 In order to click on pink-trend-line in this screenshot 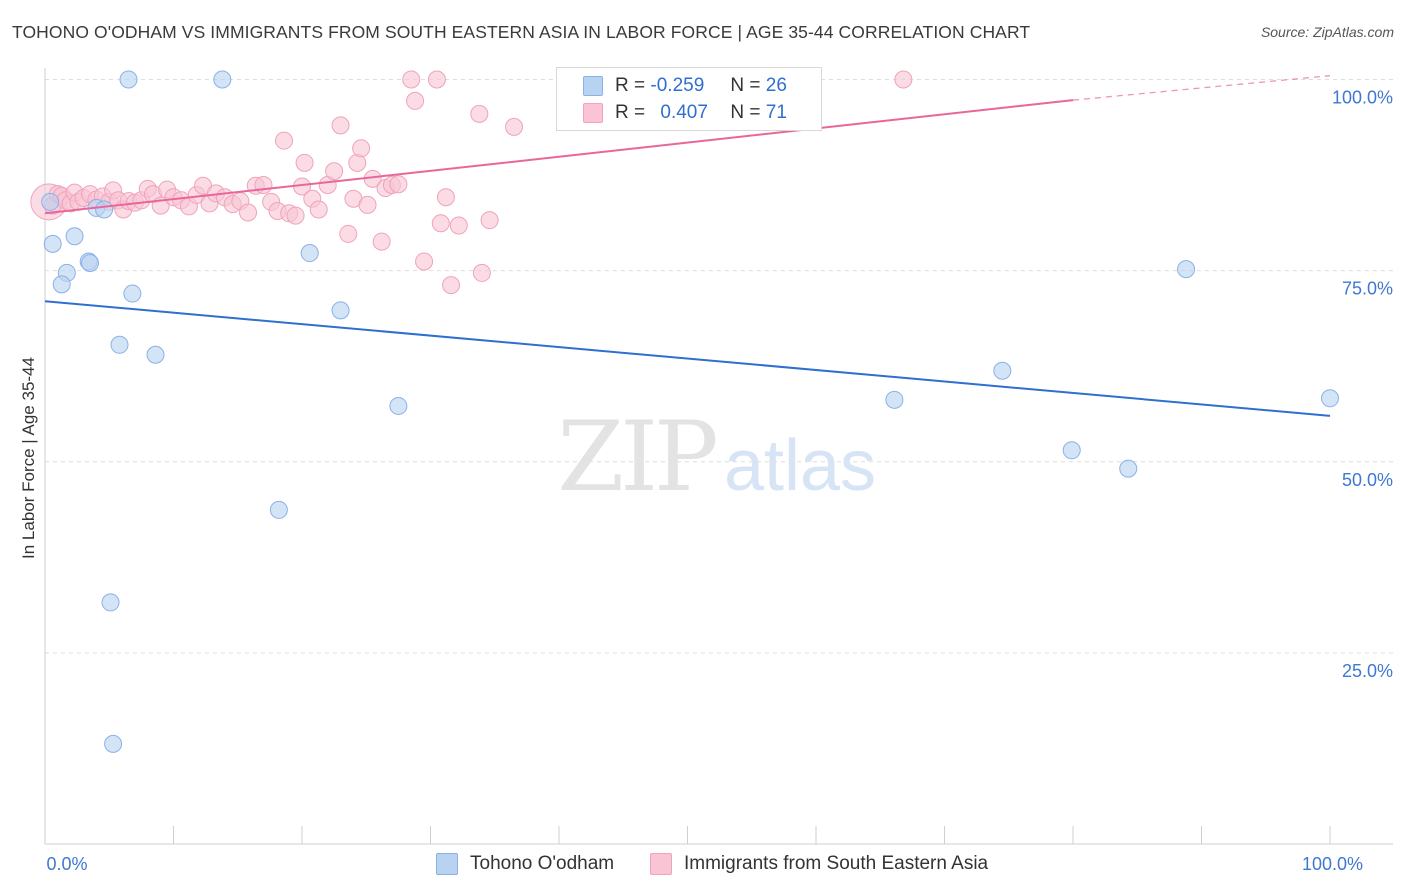, I will do `click(559, 157)`.